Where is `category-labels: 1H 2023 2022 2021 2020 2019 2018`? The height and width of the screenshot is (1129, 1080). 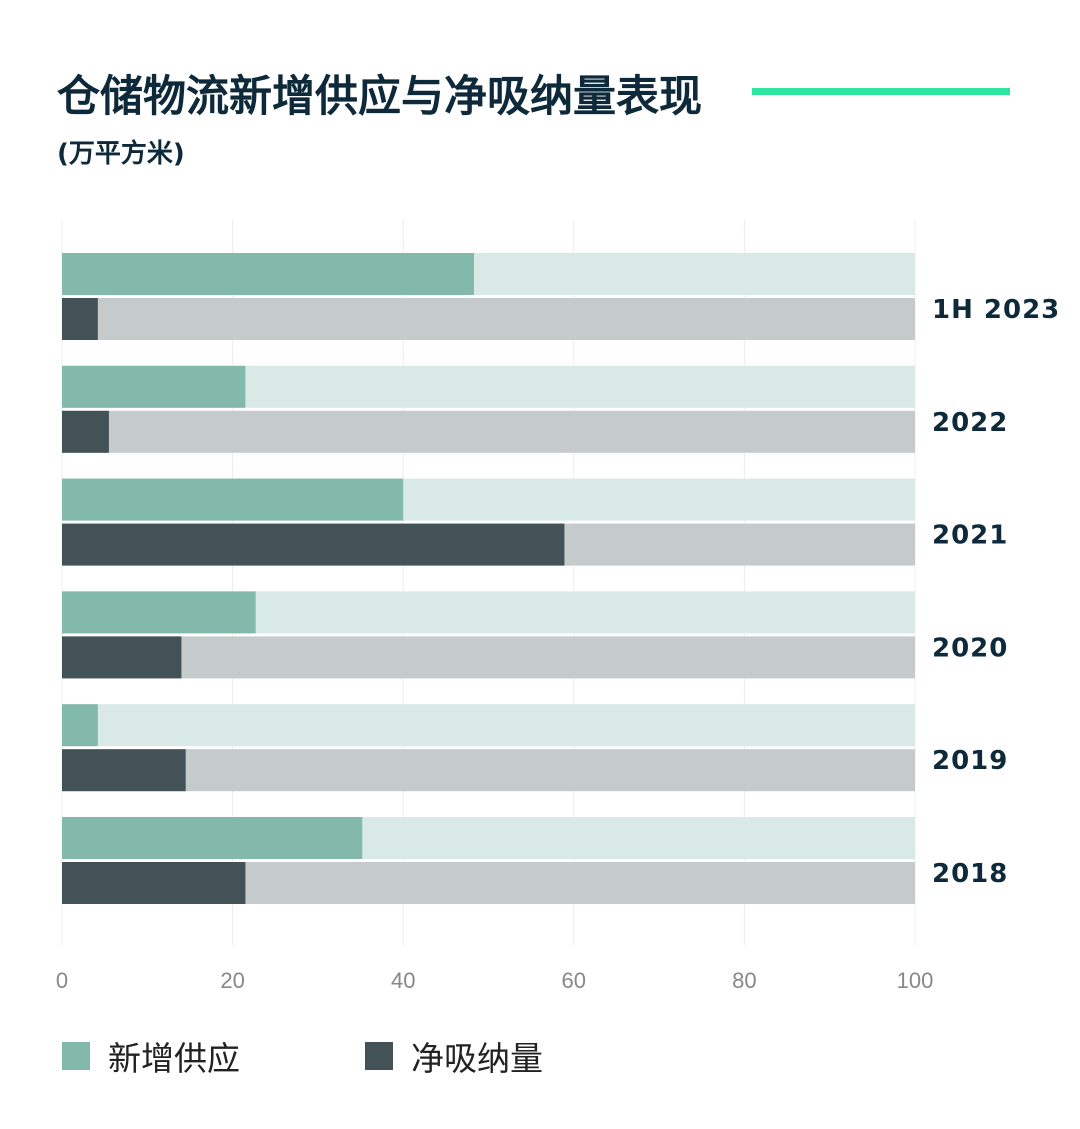 category-labels: 1H 2023 2022 2021 2020 2019 2018 is located at coordinates (996, 592).